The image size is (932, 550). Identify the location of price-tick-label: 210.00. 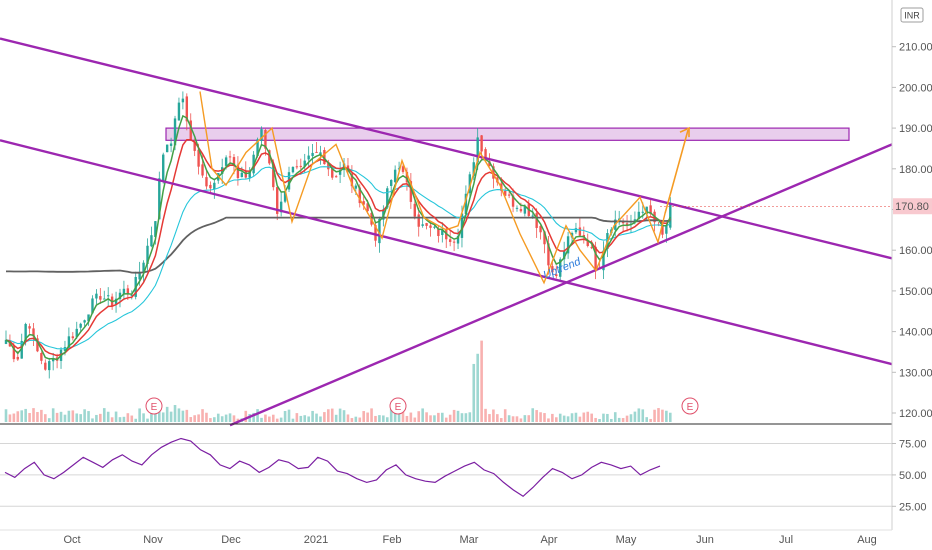
(915, 48).